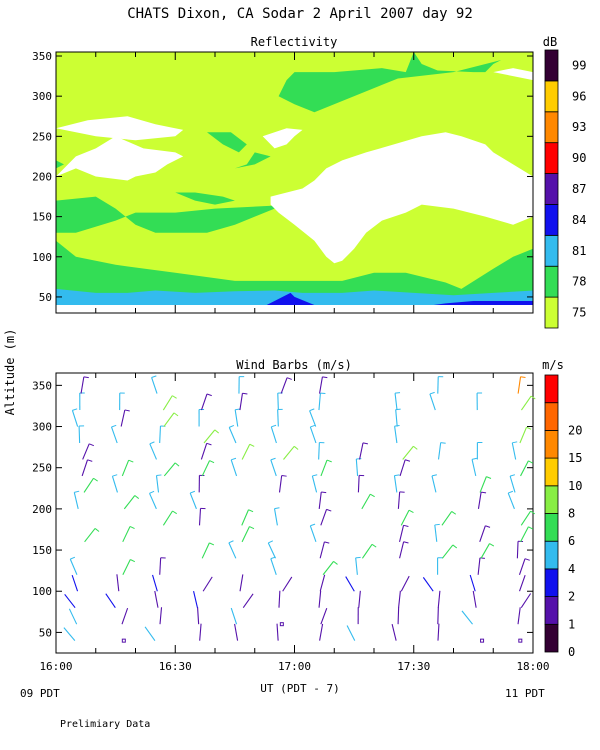 The width and height of the screenshot is (600, 750). Describe the element at coordinates (571, 652) in the screenshot. I see `wind-legend-label: 0` at that location.